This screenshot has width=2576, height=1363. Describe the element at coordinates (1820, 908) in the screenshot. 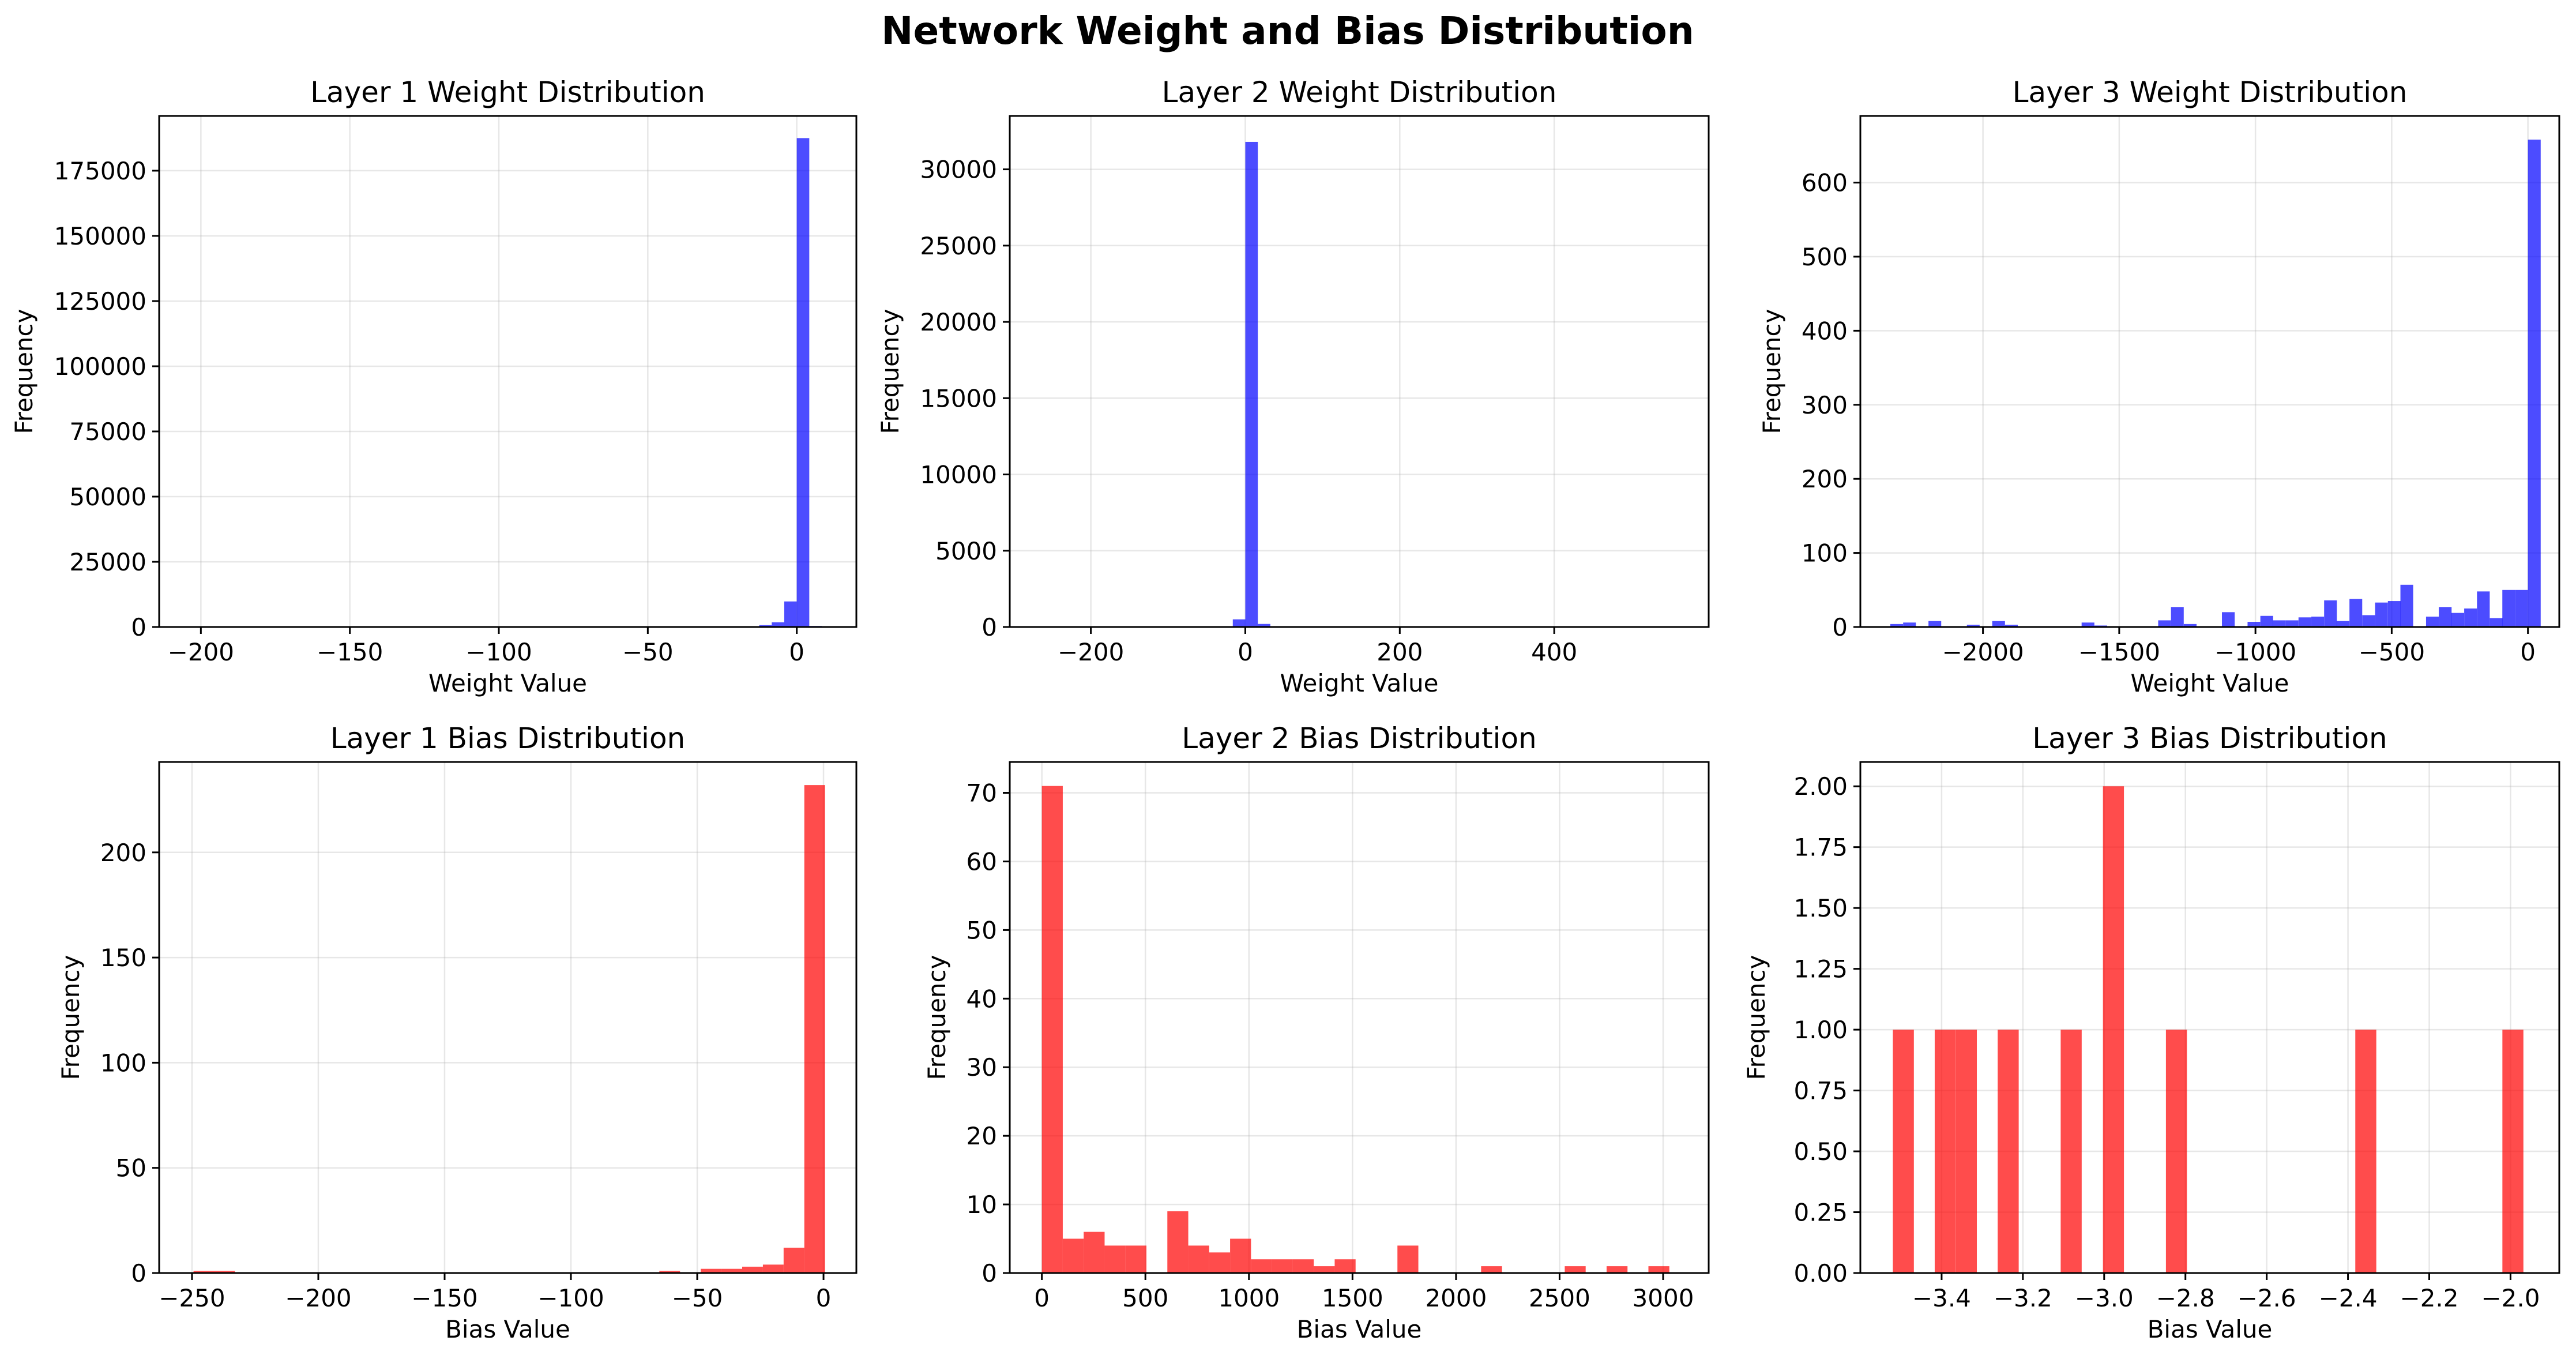

I see `y-tick-label: 1.50` at that location.